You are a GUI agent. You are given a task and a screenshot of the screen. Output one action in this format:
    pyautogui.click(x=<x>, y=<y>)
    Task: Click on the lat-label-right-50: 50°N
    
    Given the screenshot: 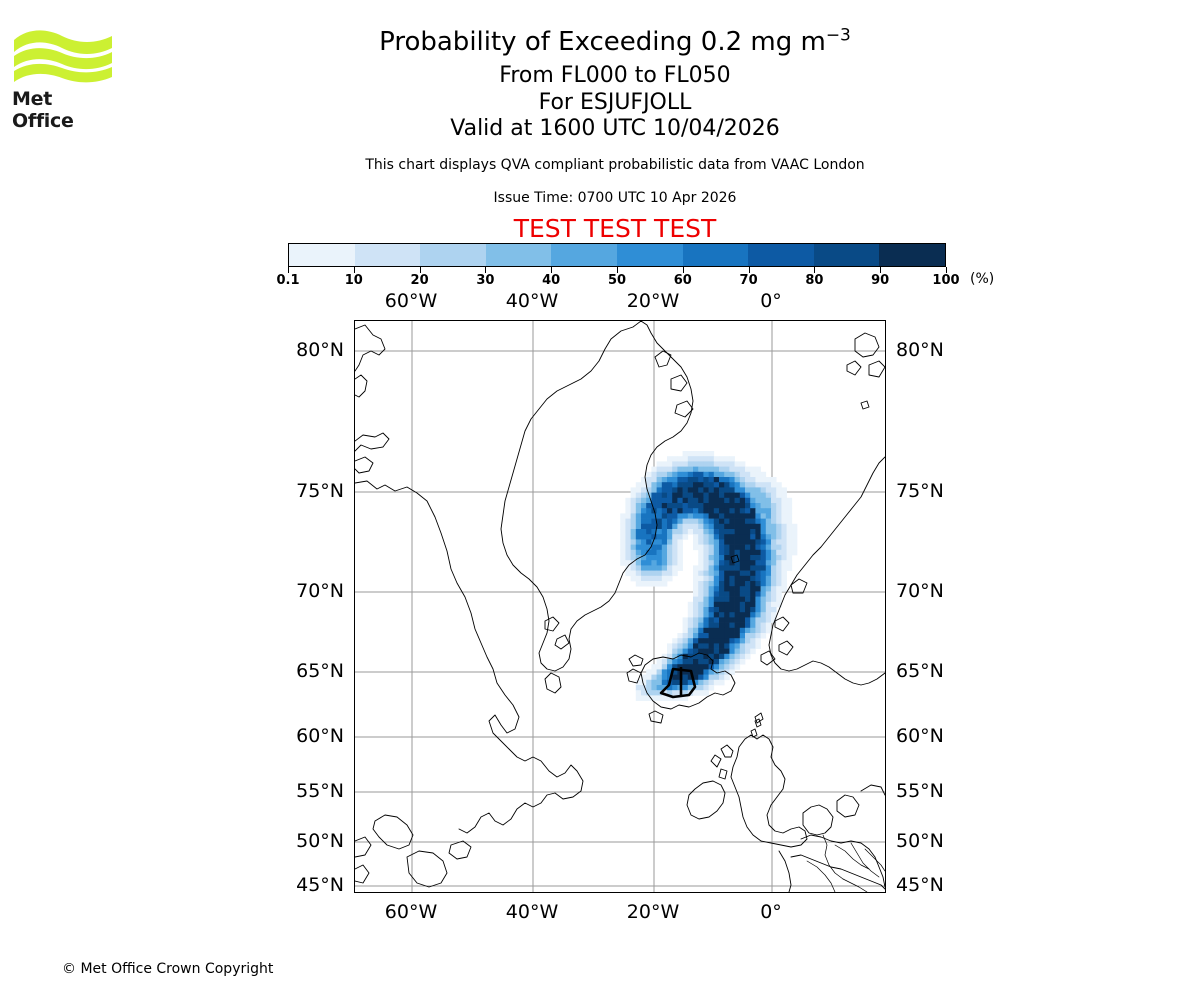 What is the action you would take?
    pyautogui.click(x=920, y=841)
    